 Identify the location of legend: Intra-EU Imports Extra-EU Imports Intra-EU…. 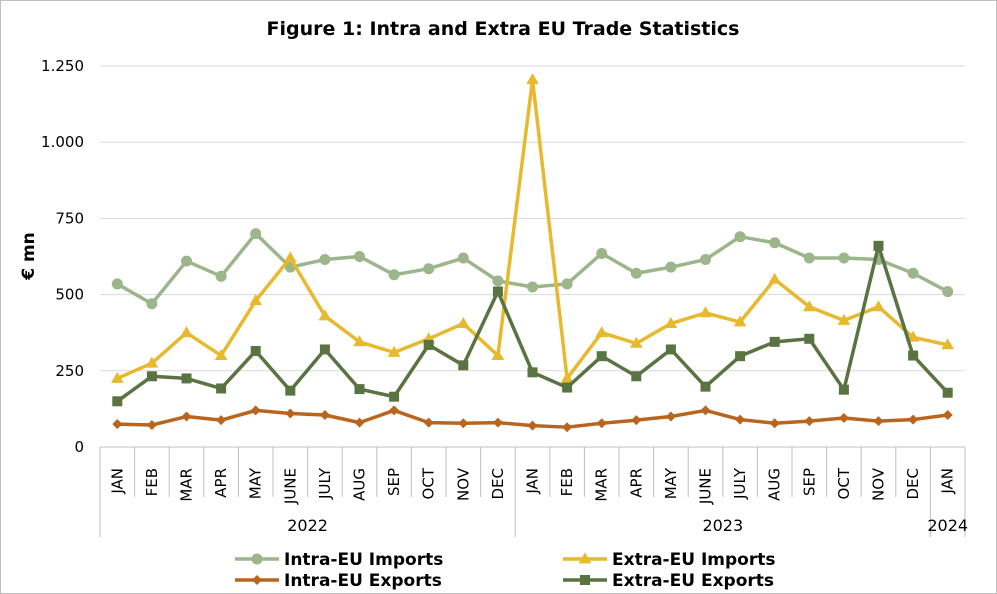
(505, 570).